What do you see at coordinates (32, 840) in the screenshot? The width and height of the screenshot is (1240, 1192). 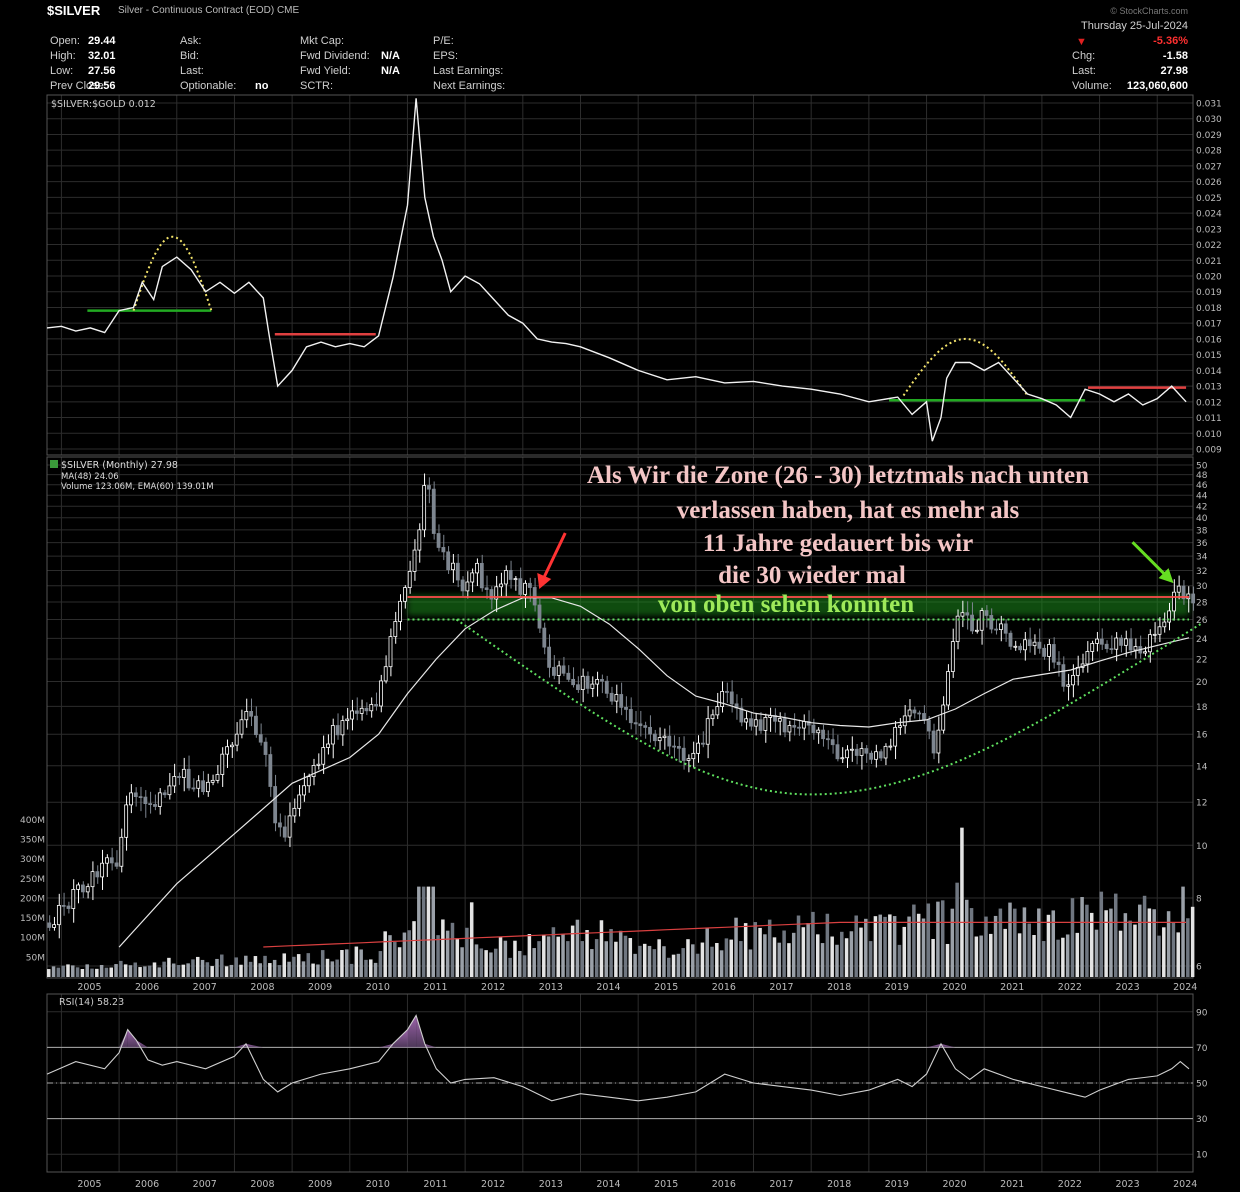 I see `volume-y-tick: 350M` at bounding box center [32, 840].